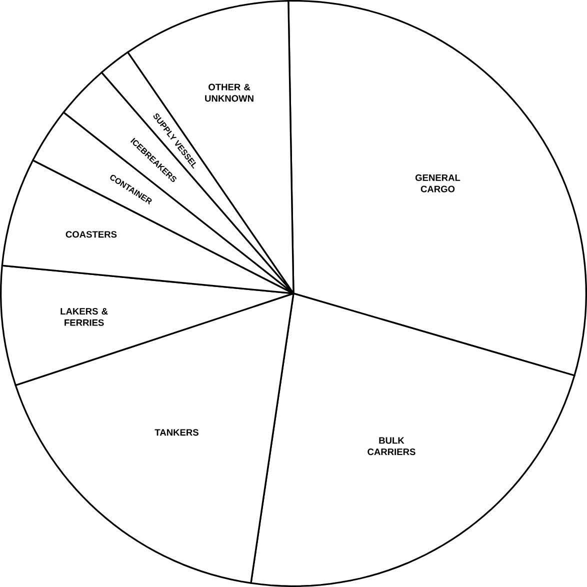 The height and width of the screenshot is (587, 587). Describe the element at coordinates (392, 446) in the screenshot. I see `slice-label: BULK CARRIERS` at that location.